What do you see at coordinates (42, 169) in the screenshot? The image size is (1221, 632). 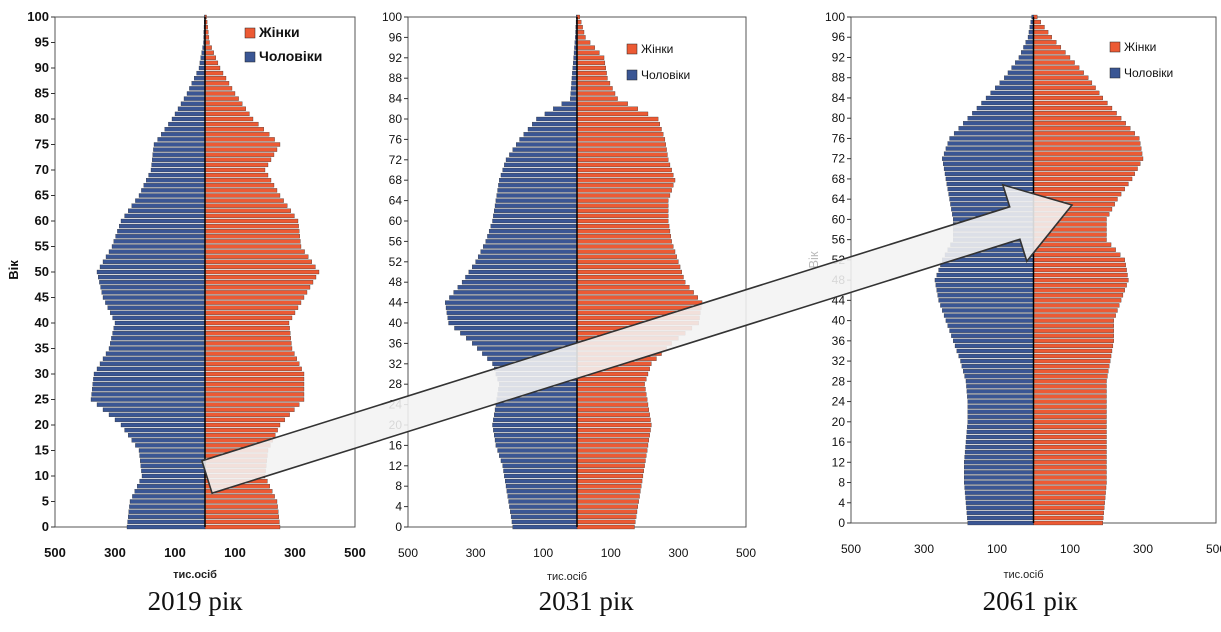 I see `y-tick-label: 70` at bounding box center [42, 169].